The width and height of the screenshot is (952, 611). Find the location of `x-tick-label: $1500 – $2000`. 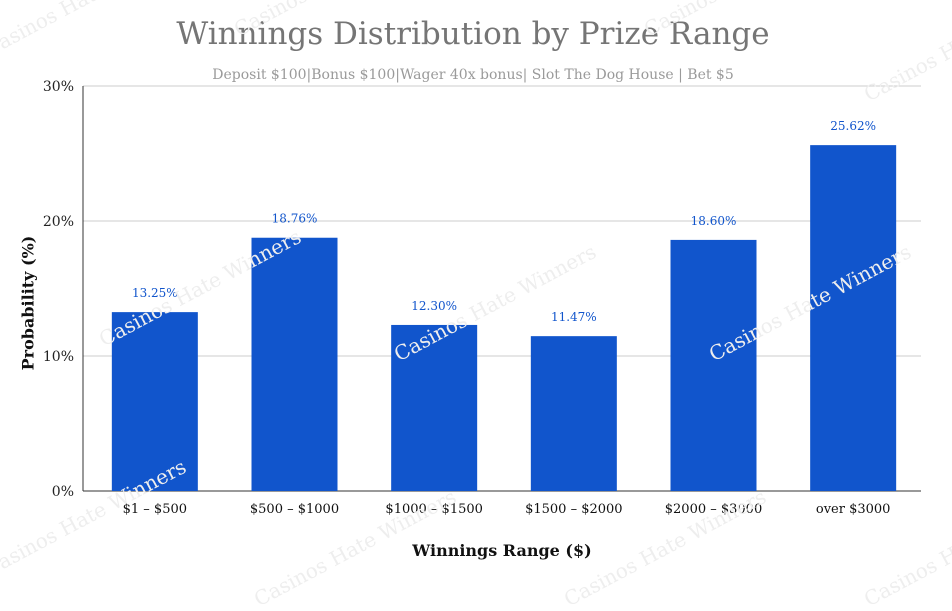

x-tick-label: $1500 – $2000 is located at coordinates (573, 509).